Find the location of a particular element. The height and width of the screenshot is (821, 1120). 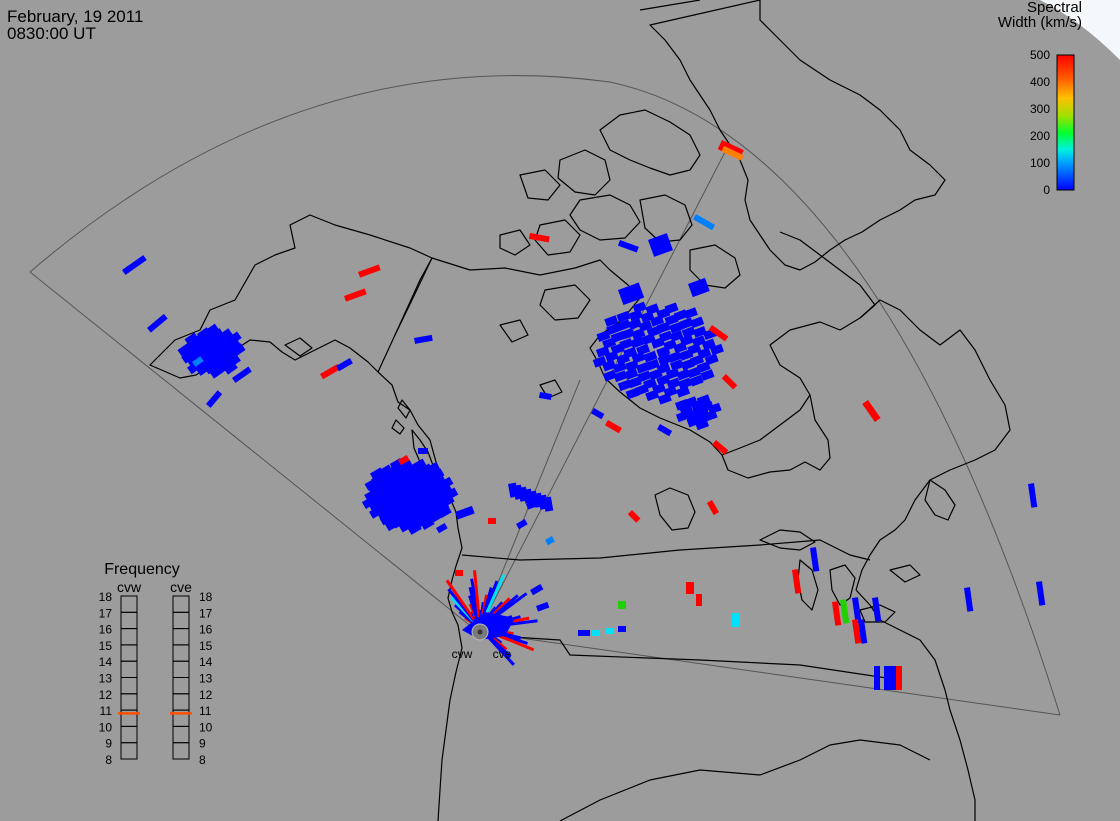

frequency-tick-label: 16 is located at coordinates (206, 630).